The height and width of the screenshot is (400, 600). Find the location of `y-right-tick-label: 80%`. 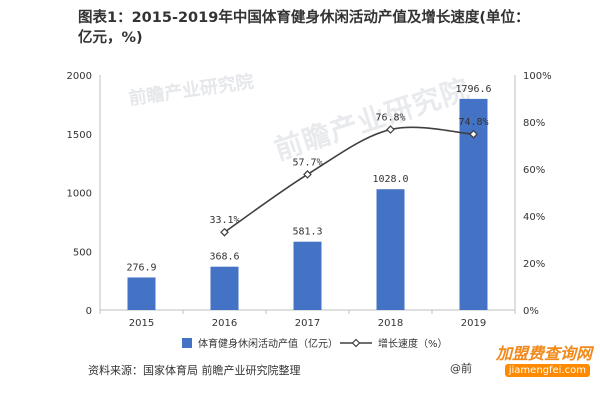

y-right-tick-label: 80% is located at coordinates (534, 123).